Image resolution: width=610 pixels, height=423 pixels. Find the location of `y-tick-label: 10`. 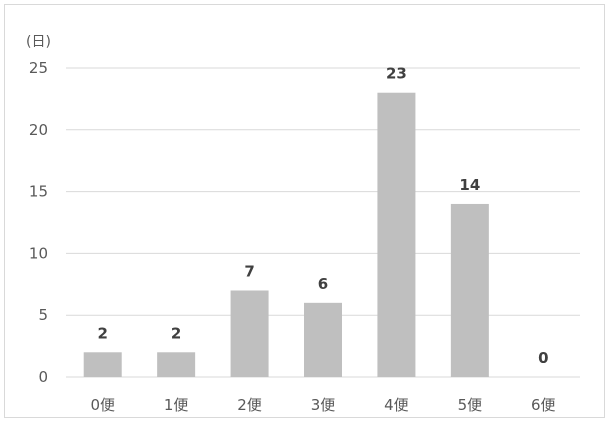

y-tick-label: 10 is located at coordinates (38, 253).